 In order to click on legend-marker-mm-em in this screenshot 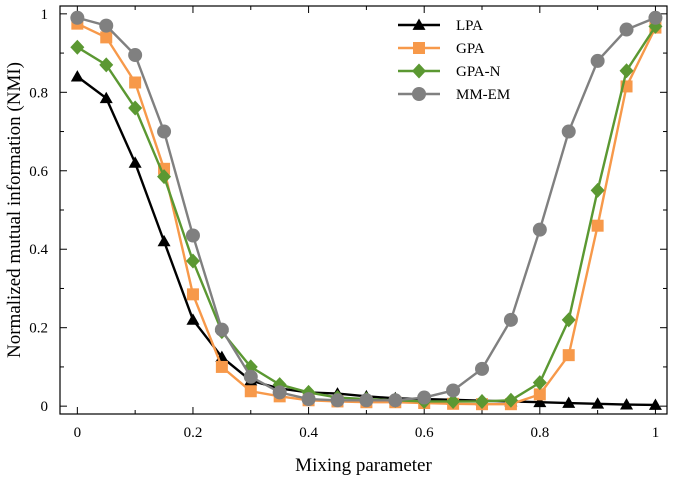, I will do `click(419, 94)`.